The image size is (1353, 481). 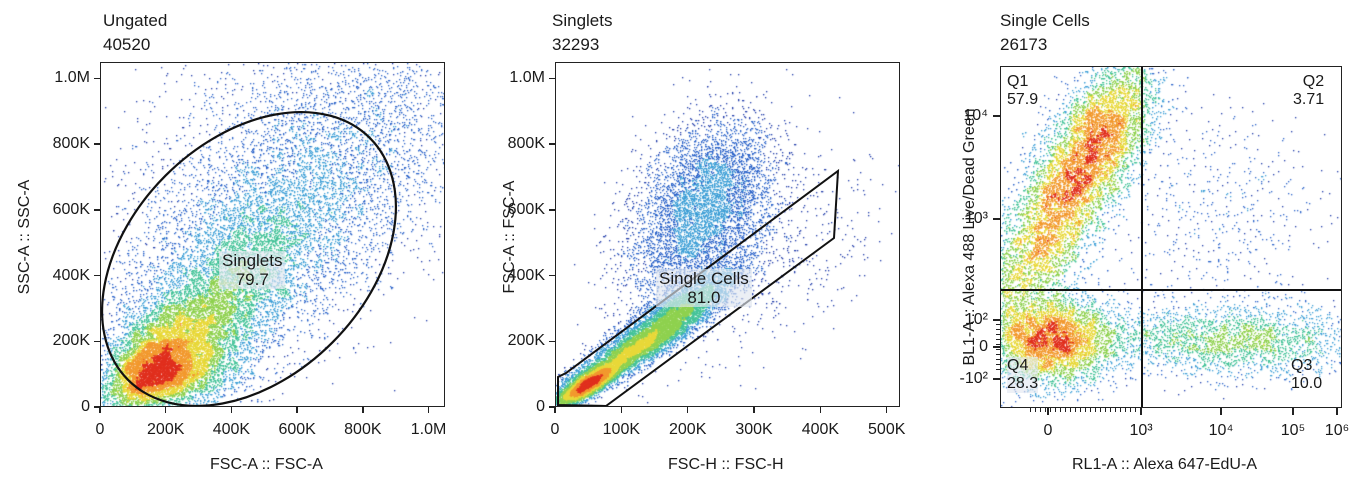 I want to click on quadrant-percent: 3.71, so click(x=1309, y=99).